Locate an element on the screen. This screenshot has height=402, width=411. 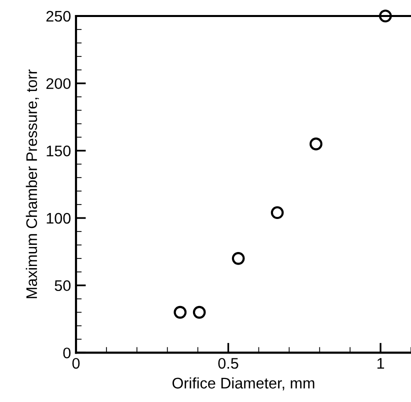
x-tick-label: 0.5 is located at coordinates (228, 363).